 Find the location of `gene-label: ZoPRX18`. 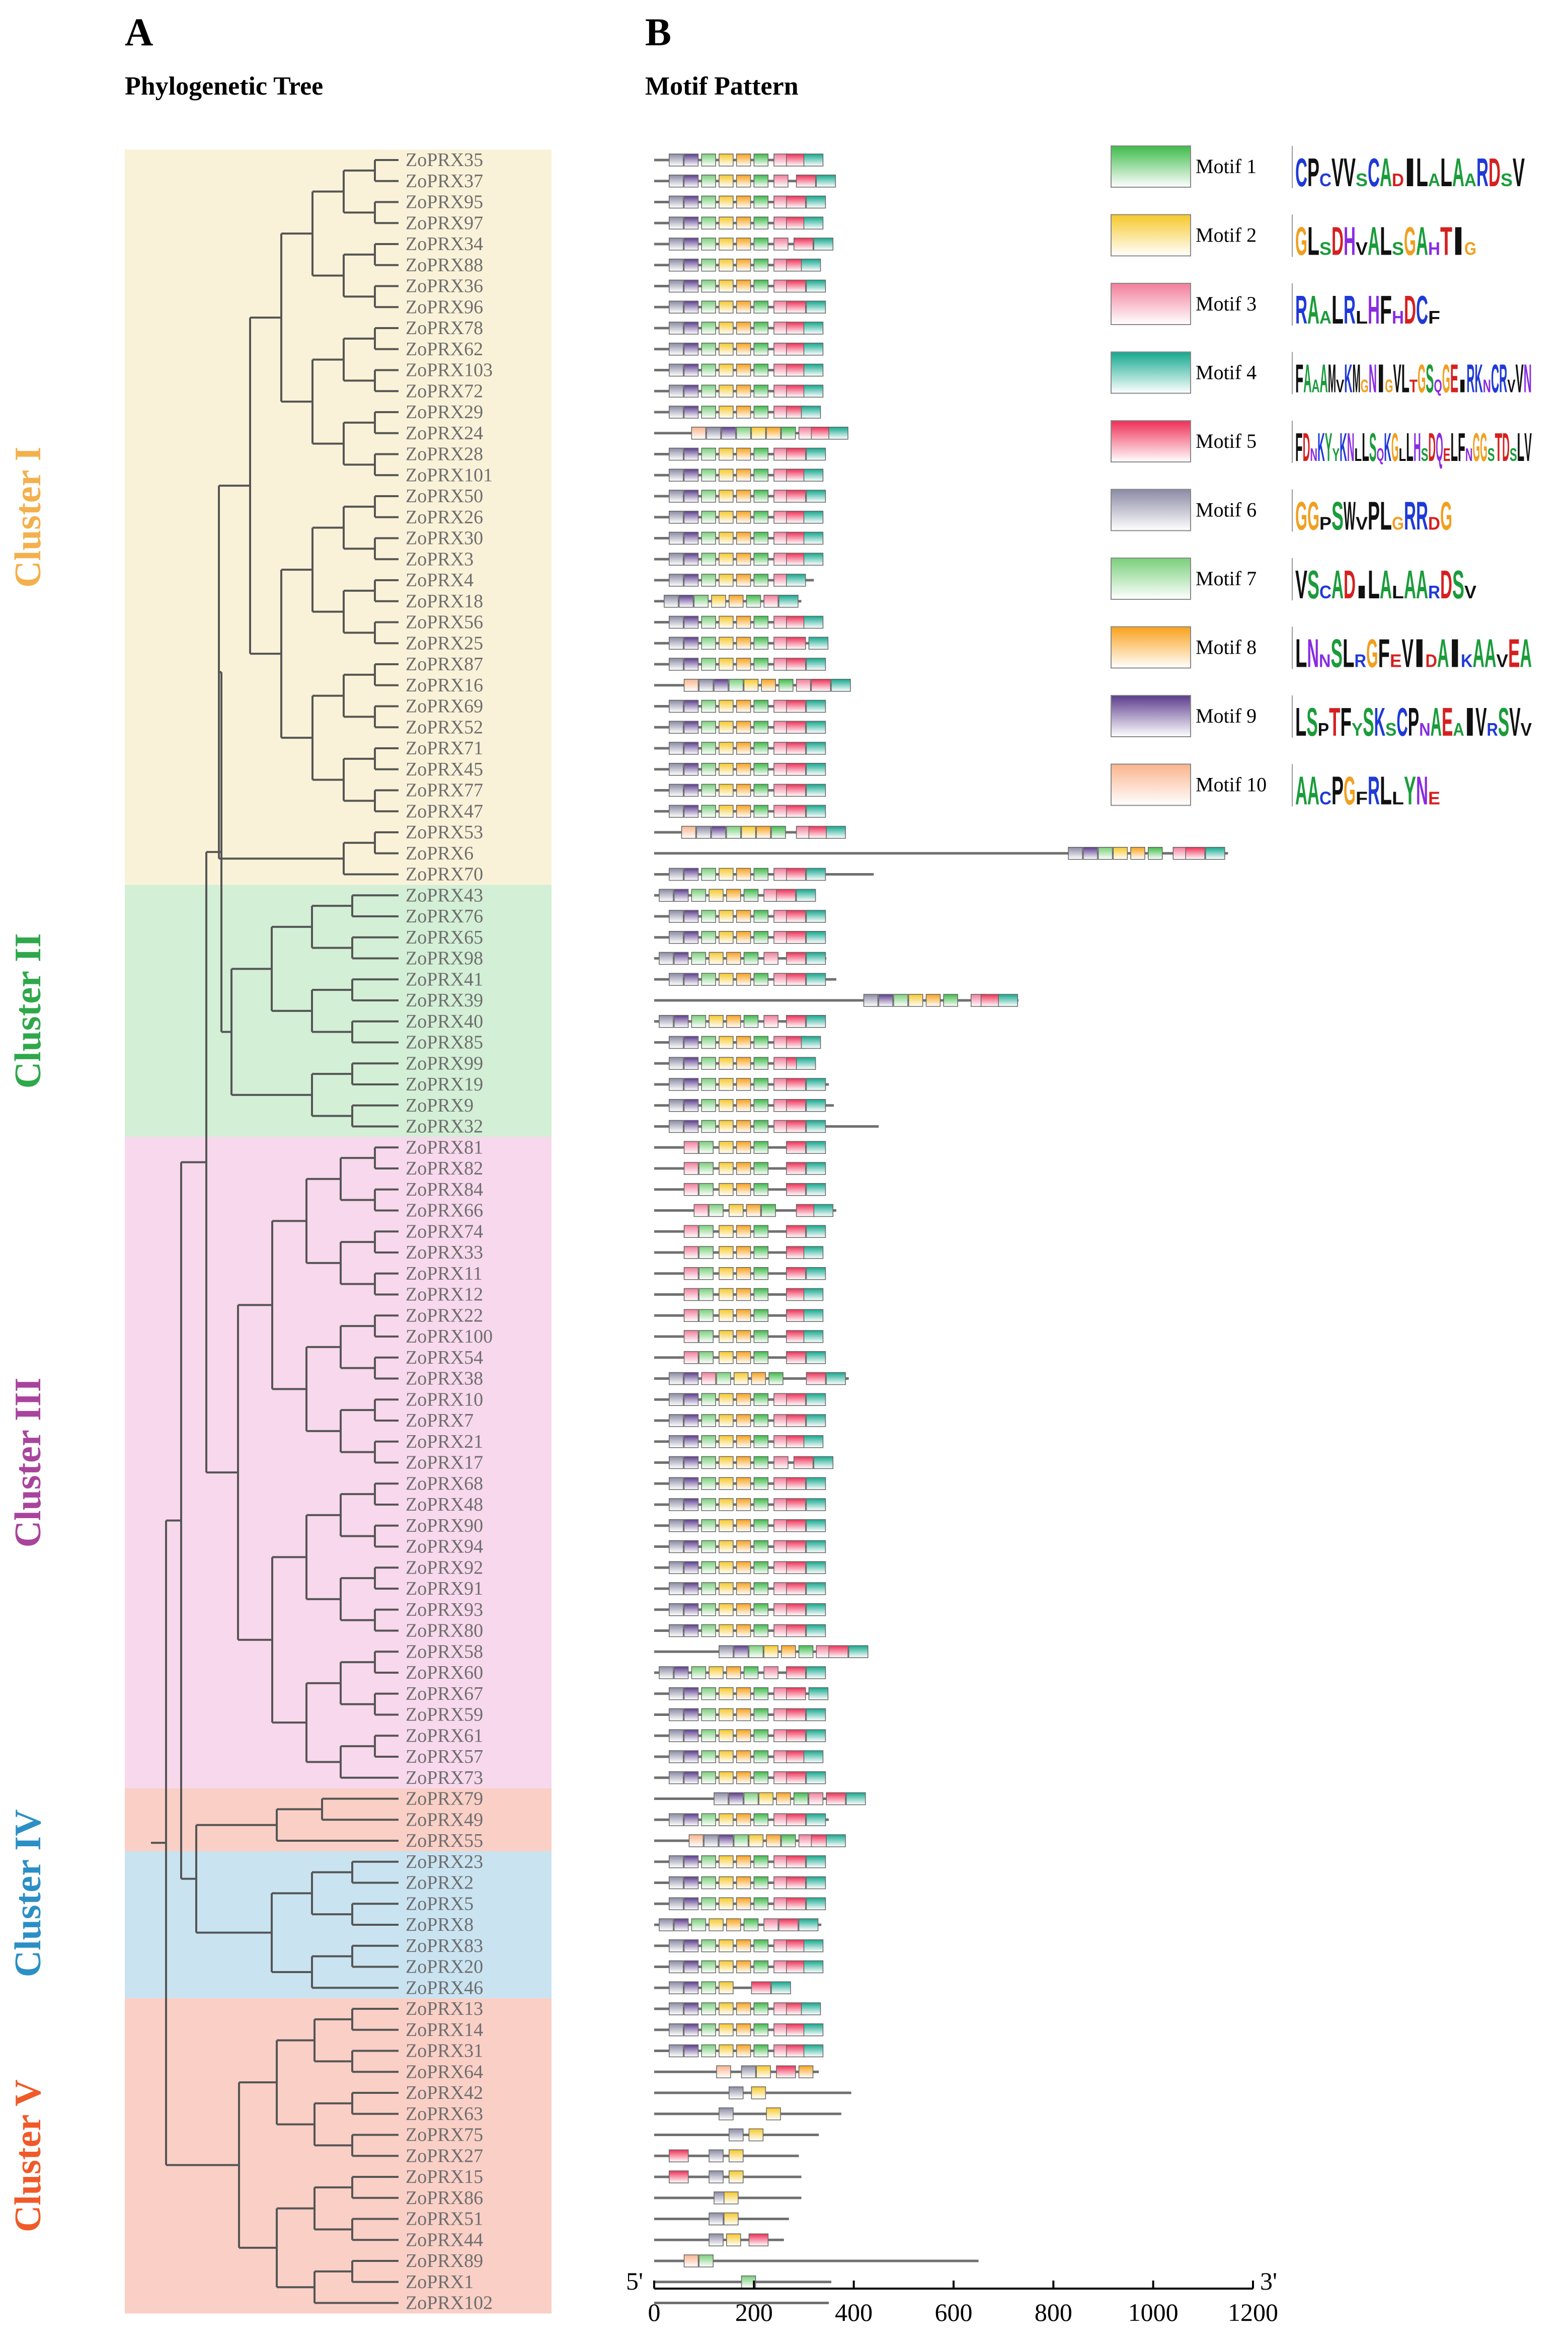

gene-label: ZoPRX18 is located at coordinates (444, 601).